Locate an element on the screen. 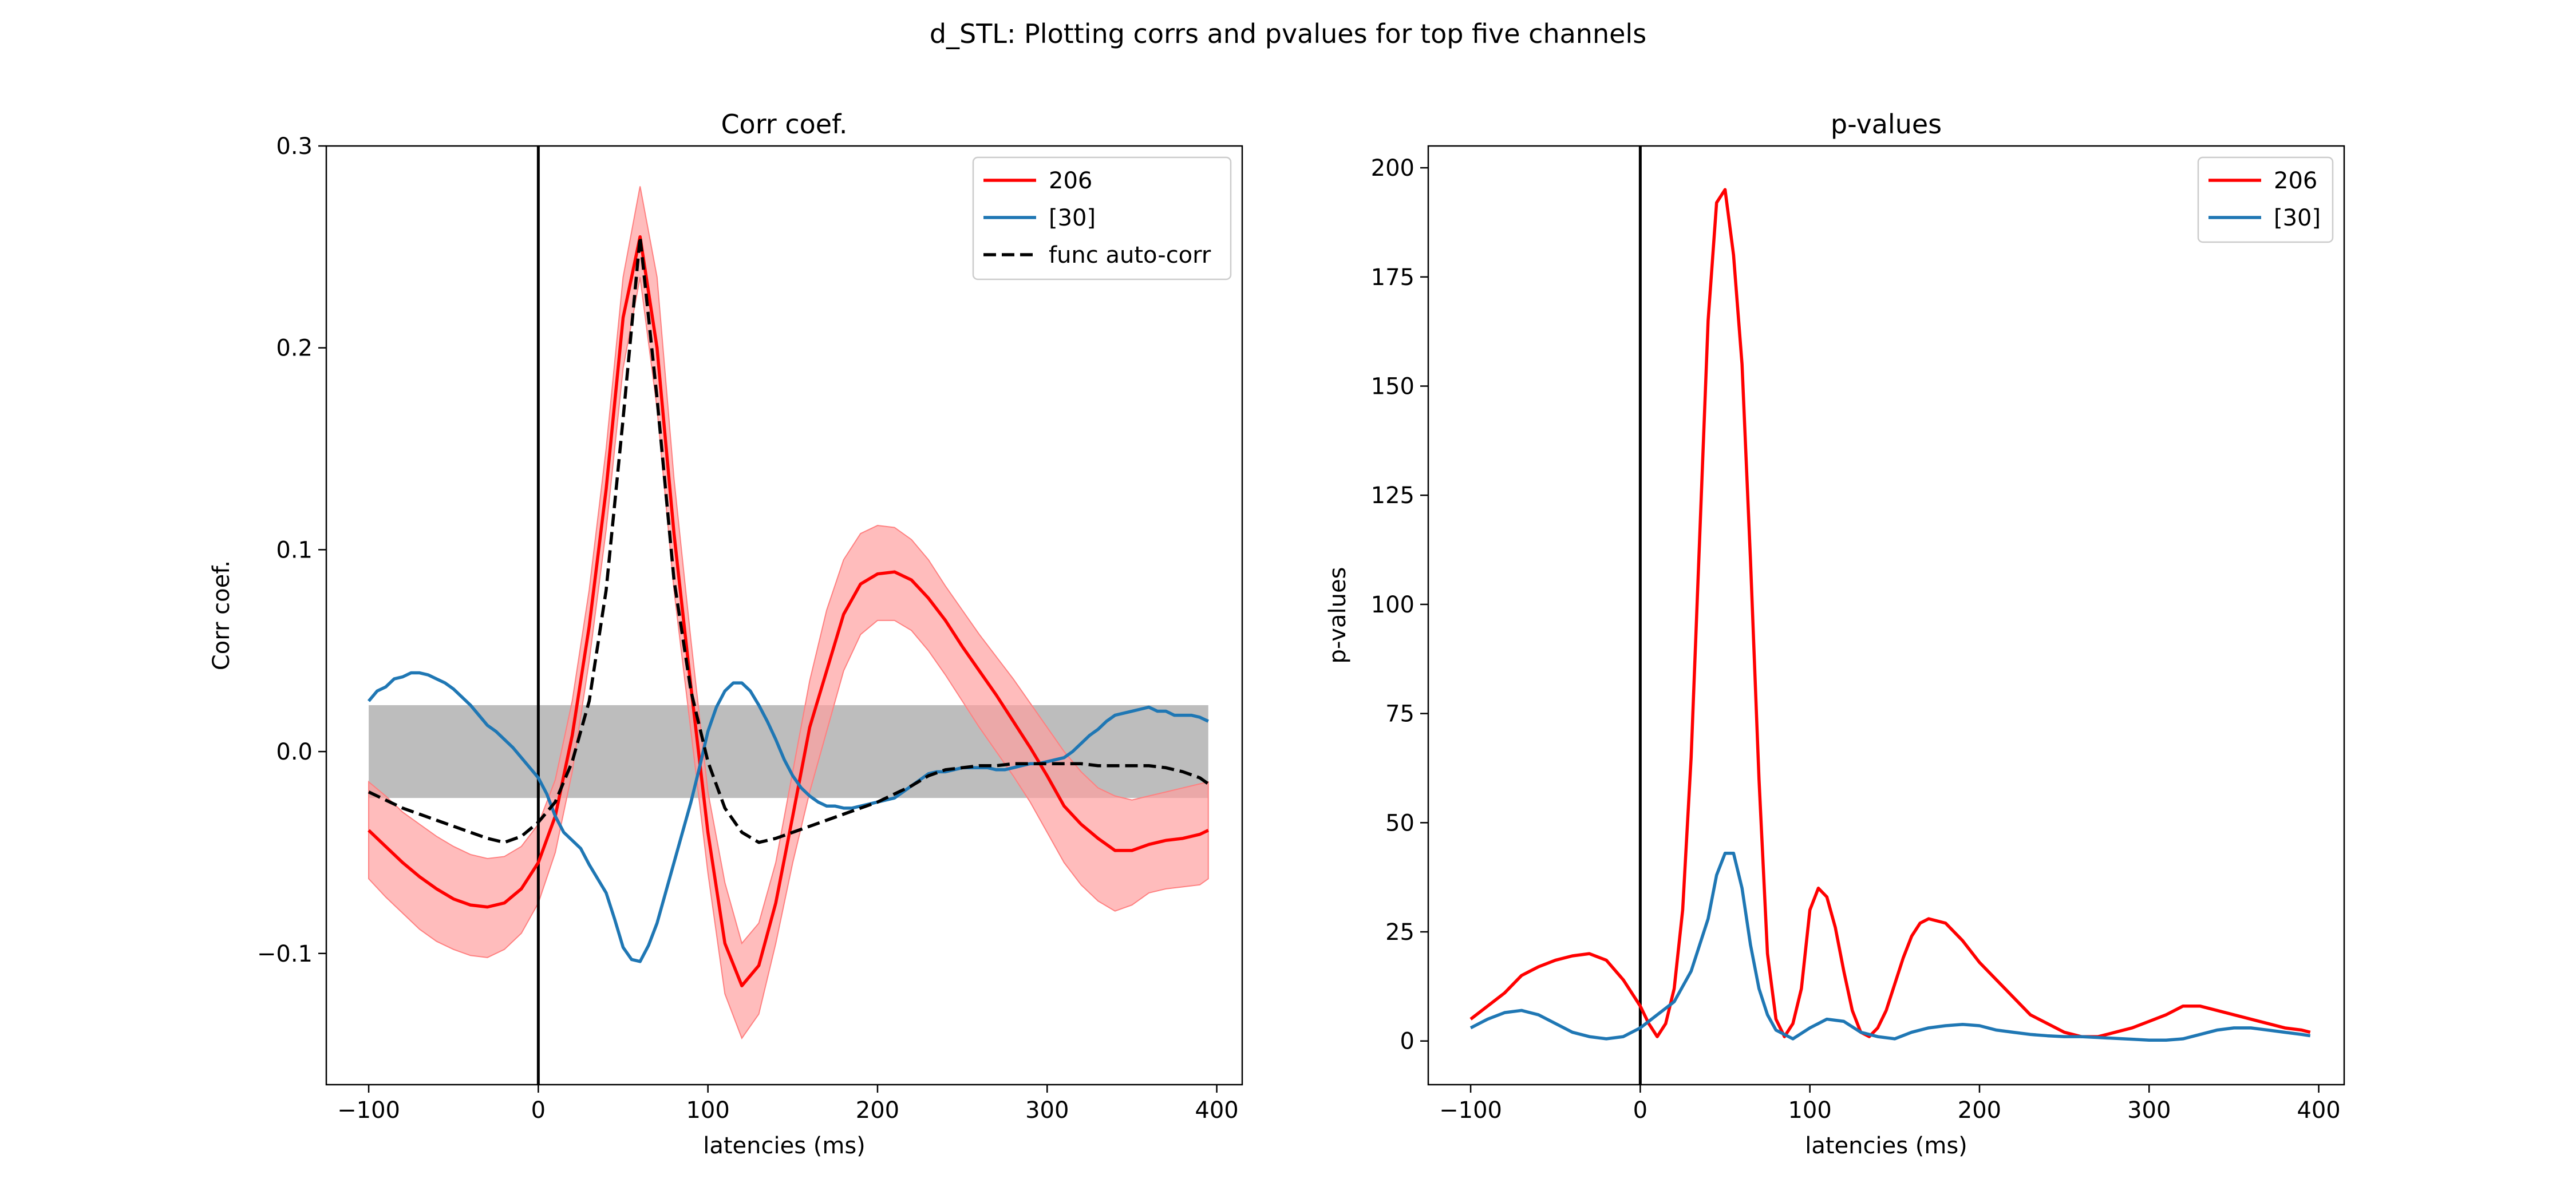 The width and height of the screenshot is (2576, 1202). corr-coef-ytick-label: 0.3 is located at coordinates (294, 147).